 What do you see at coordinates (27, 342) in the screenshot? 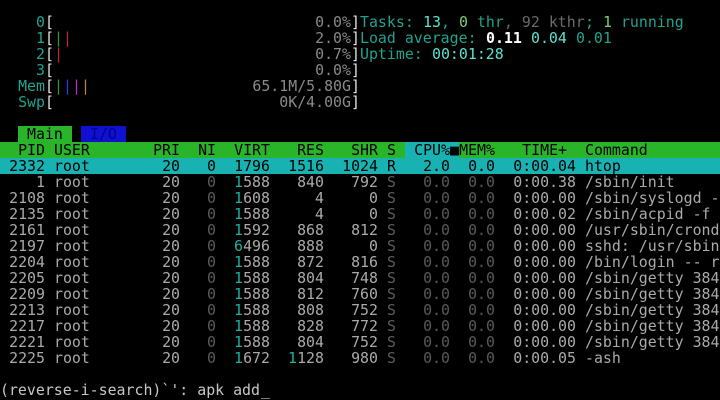
I see `process-pid: 2221` at bounding box center [27, 342].